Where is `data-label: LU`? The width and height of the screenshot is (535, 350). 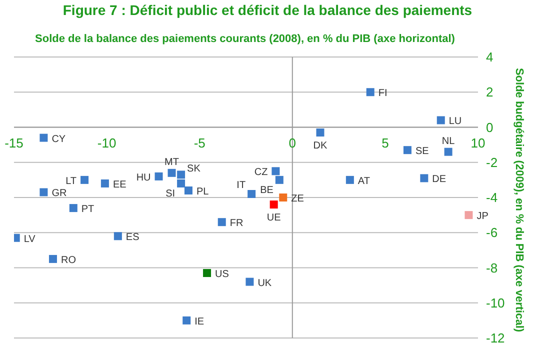
data-label: LU is located at coordinates (455, 122).